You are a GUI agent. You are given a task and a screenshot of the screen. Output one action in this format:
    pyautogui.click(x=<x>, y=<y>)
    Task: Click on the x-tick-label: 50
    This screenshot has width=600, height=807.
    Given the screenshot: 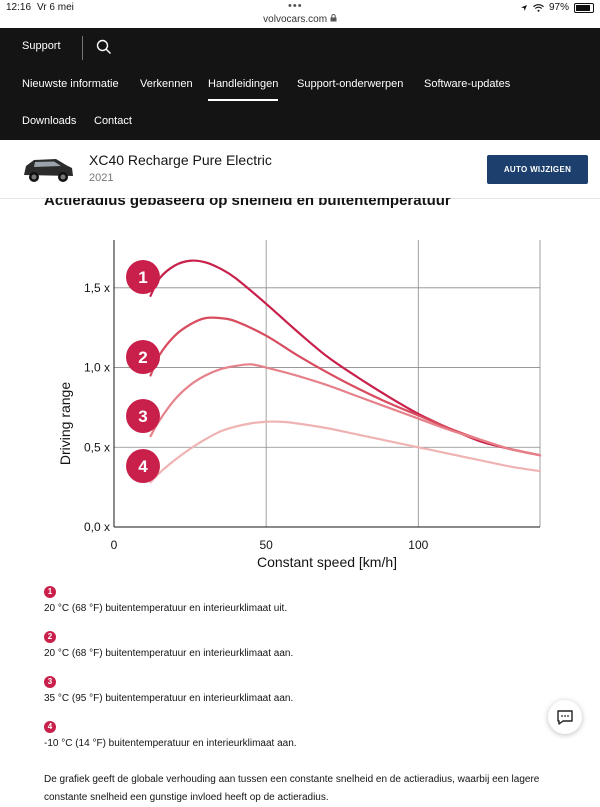 What is the action you would take?
    pyautogui.click(x=266, y=545)
    